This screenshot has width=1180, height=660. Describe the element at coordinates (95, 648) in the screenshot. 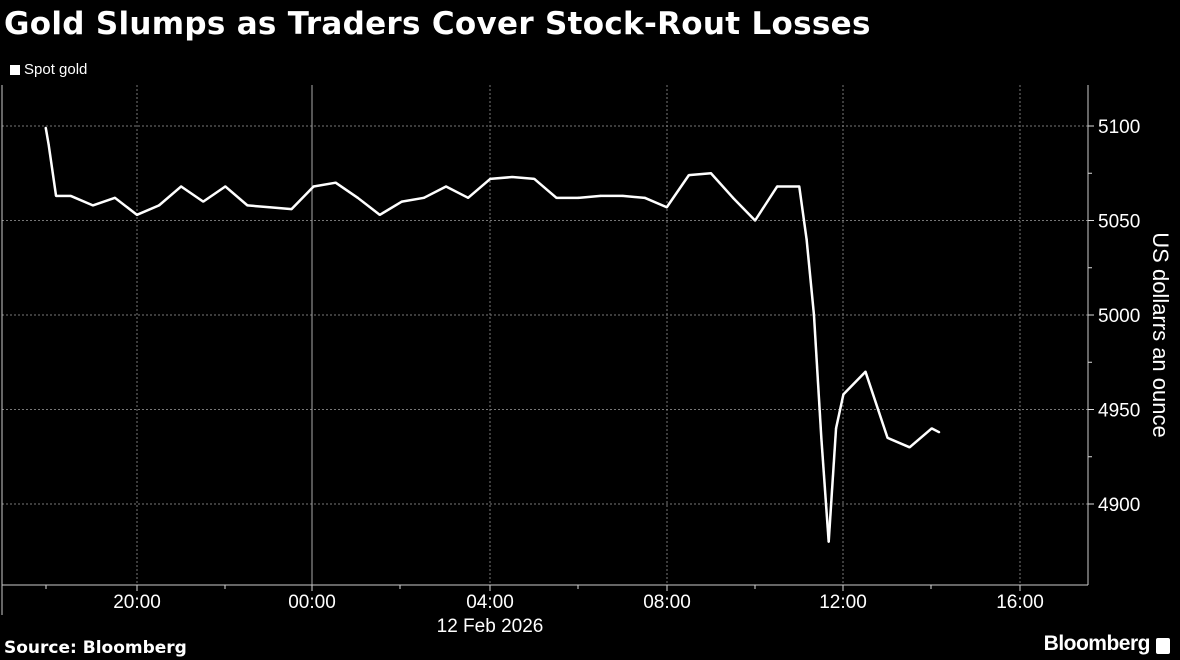

I see `source-note: Source: Bloomberg` at that location.